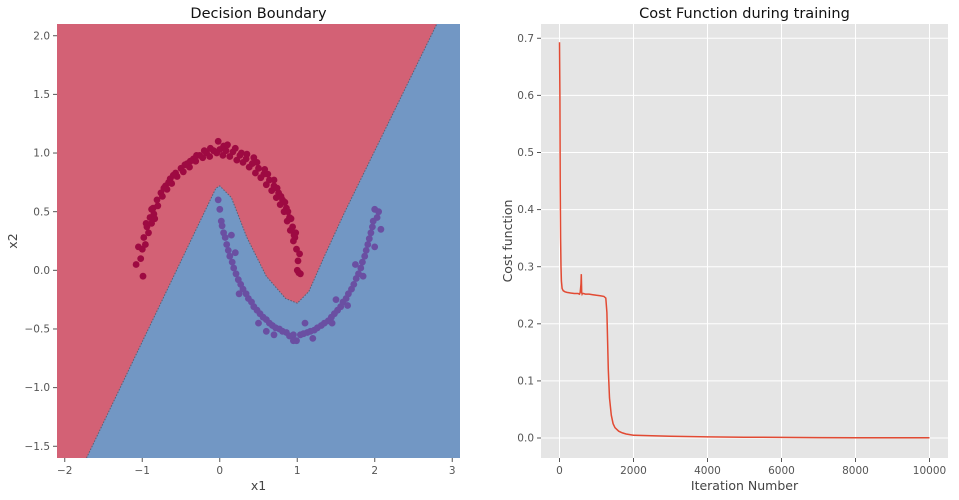 Image resolution: width=959 pixels, height=500 pixels. I want to click on x-tick-label: −2, so click(64, 471).